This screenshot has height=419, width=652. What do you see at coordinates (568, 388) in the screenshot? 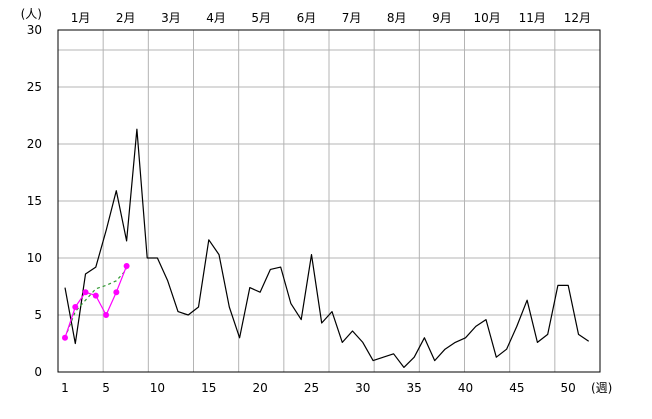
I see `x-tick-label: 50` at bounding box center [568, 388].